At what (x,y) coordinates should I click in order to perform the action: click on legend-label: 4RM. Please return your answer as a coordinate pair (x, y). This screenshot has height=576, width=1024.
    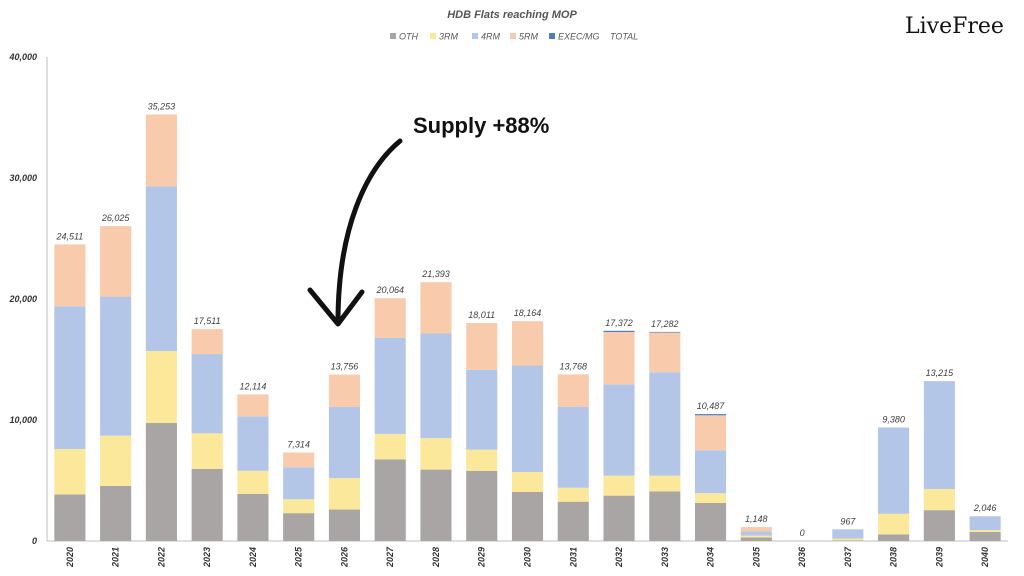
    Looking at the image, I should click on (491, 37).